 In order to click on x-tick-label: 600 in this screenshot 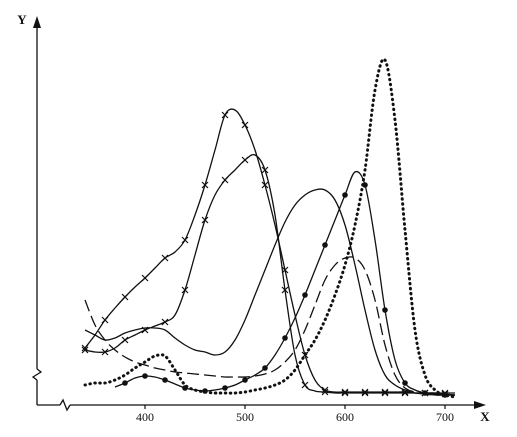, I will do `click(345, 417)`.